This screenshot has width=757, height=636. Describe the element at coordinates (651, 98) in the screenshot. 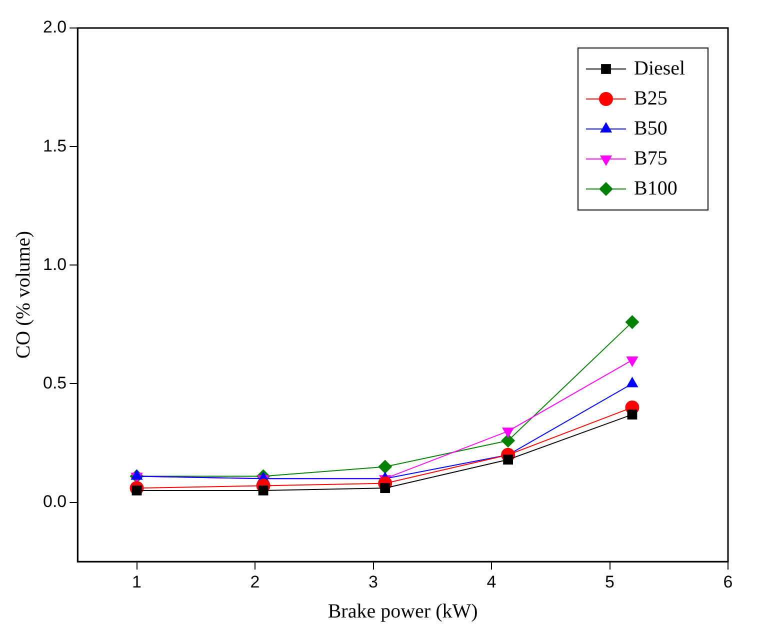

I see `legend-label: B25` at that location.